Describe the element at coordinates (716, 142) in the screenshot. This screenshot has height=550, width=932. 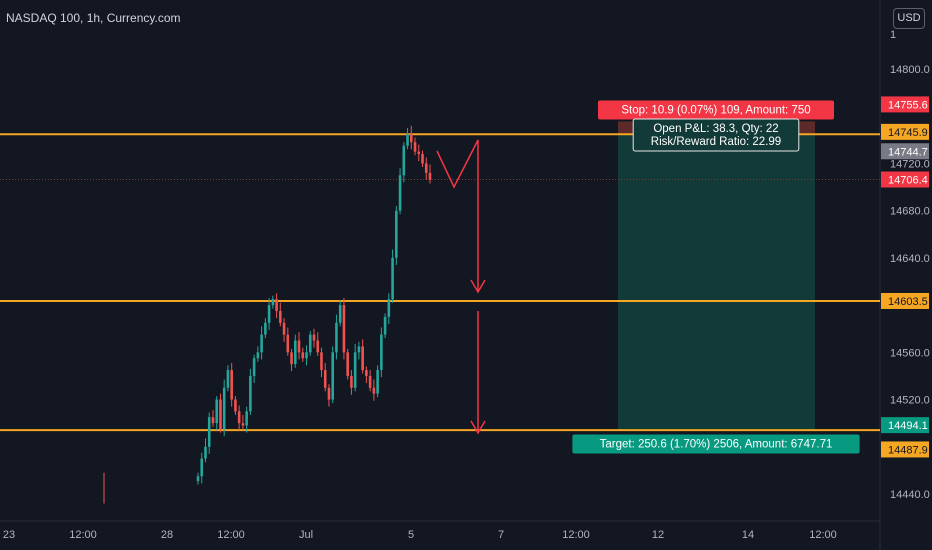
I see `pnl-label-text: Risk/Reward Ratio: 22.99` at that location.